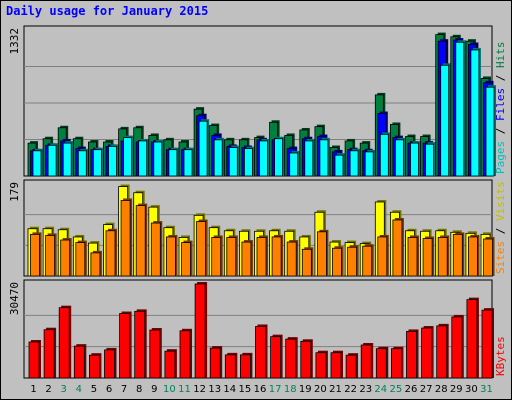  What do you see at coordinates (500, 55) in the screenshot?
I see `legend-part-hits-files-pages: Hits` at bounding box center [500, 55].